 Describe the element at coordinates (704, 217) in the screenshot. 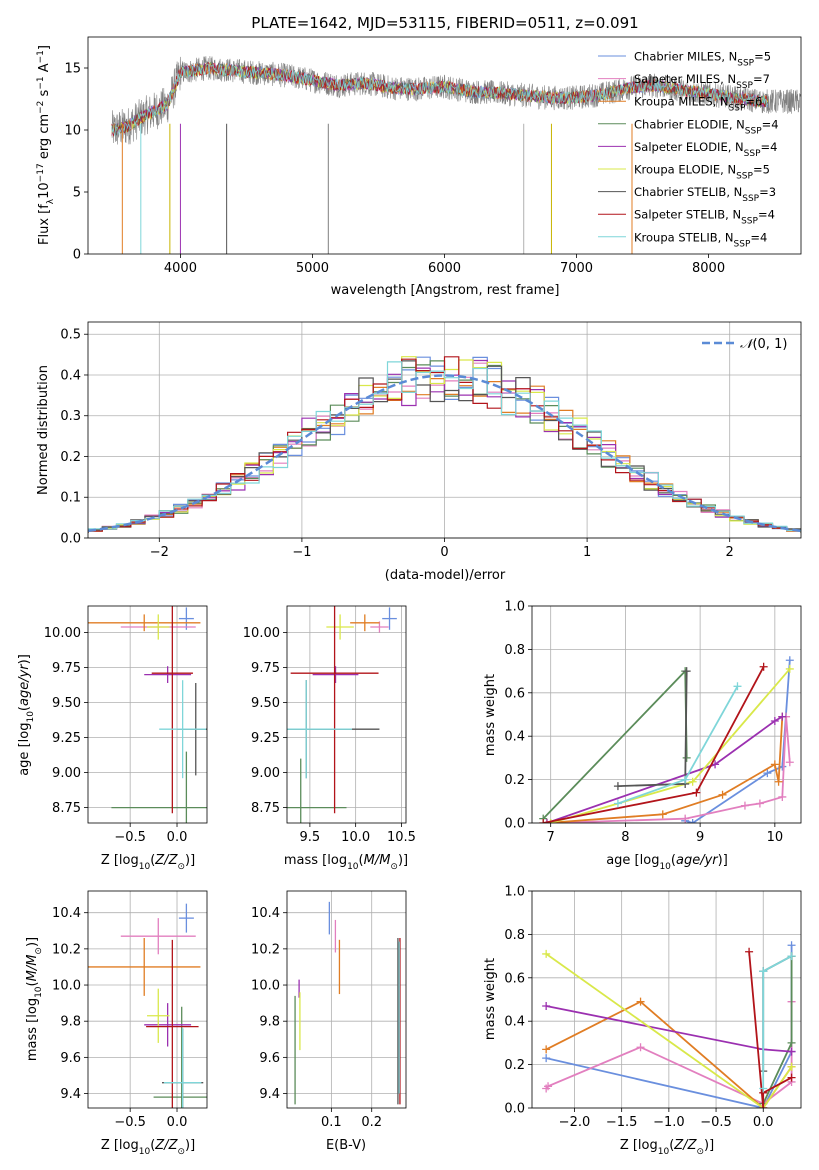

I see `legend-label: Salpeter STELIB, NSSP=4` at that location.